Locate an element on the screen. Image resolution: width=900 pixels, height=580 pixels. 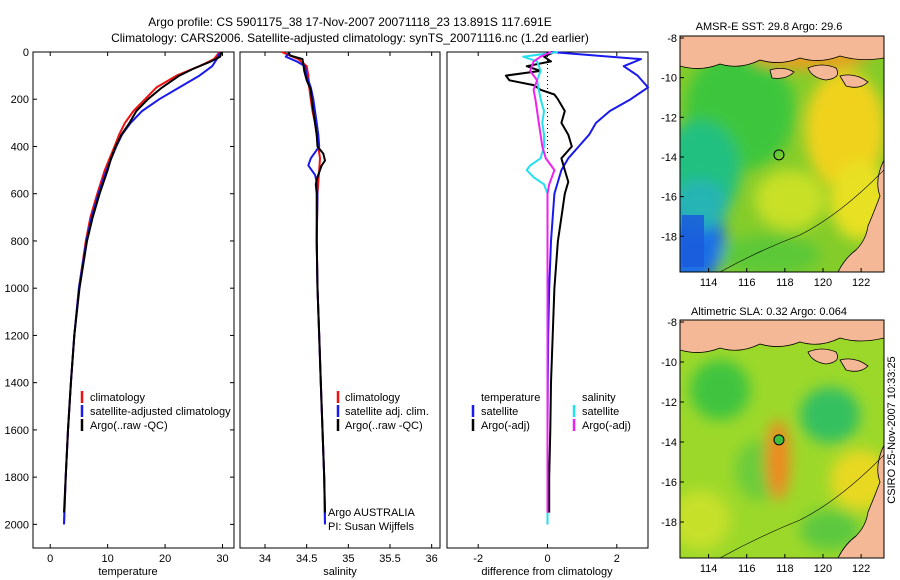
x-tick-label: 20 is located at coordinates (165, 559).